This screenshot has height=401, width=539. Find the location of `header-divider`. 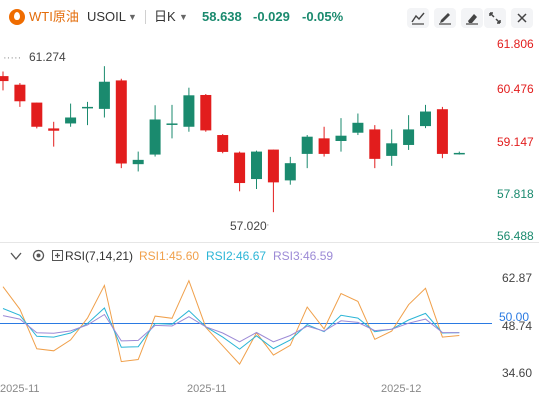

header-divider is located at coordinates (145, 17).